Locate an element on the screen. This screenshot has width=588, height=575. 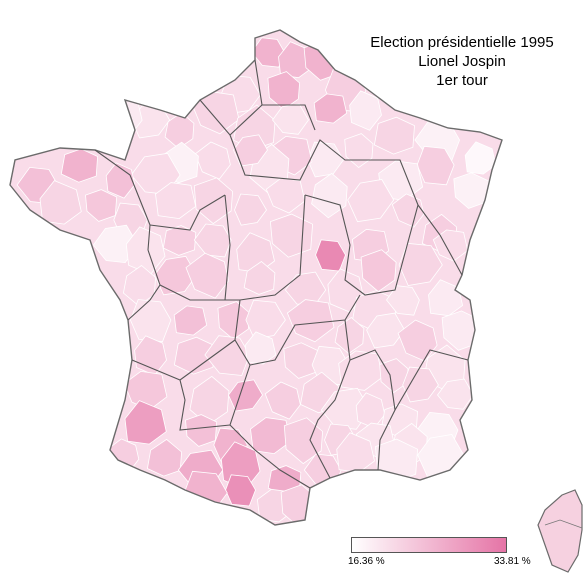
map-title-line1: Election présidentielle 1995 is located at coordinates (462, 42).